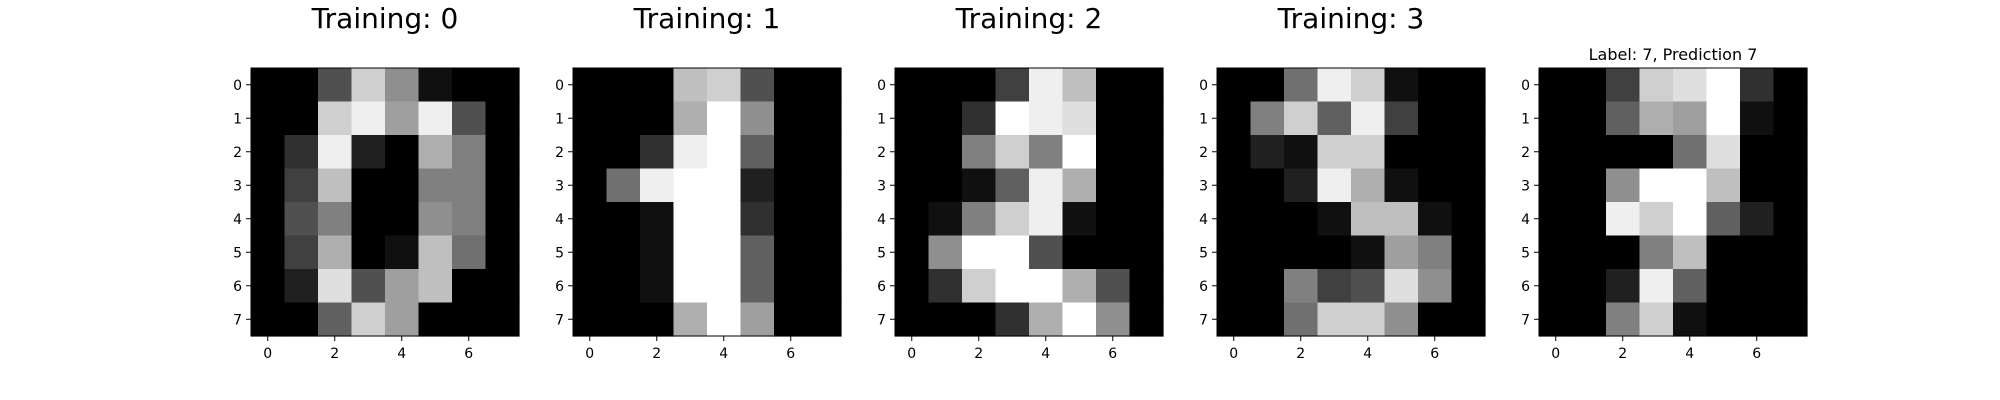  Describe the element at coordinates (911, 354) in the screenshot. I see `x-tick-label: 0` at that location.